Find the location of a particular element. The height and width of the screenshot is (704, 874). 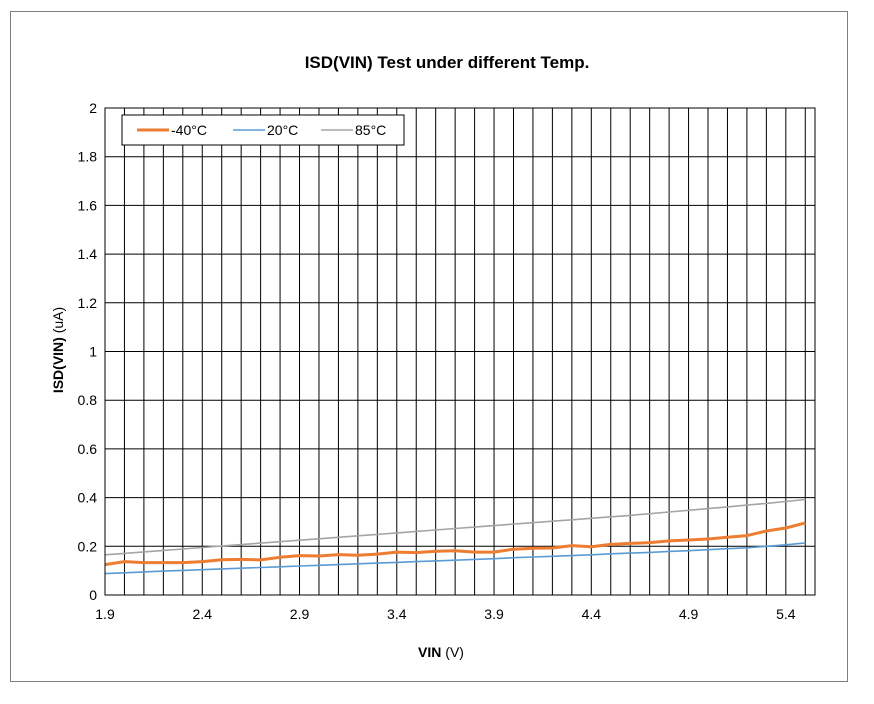

y-tick-label: 1.6 is located at coordinates (88, 205).